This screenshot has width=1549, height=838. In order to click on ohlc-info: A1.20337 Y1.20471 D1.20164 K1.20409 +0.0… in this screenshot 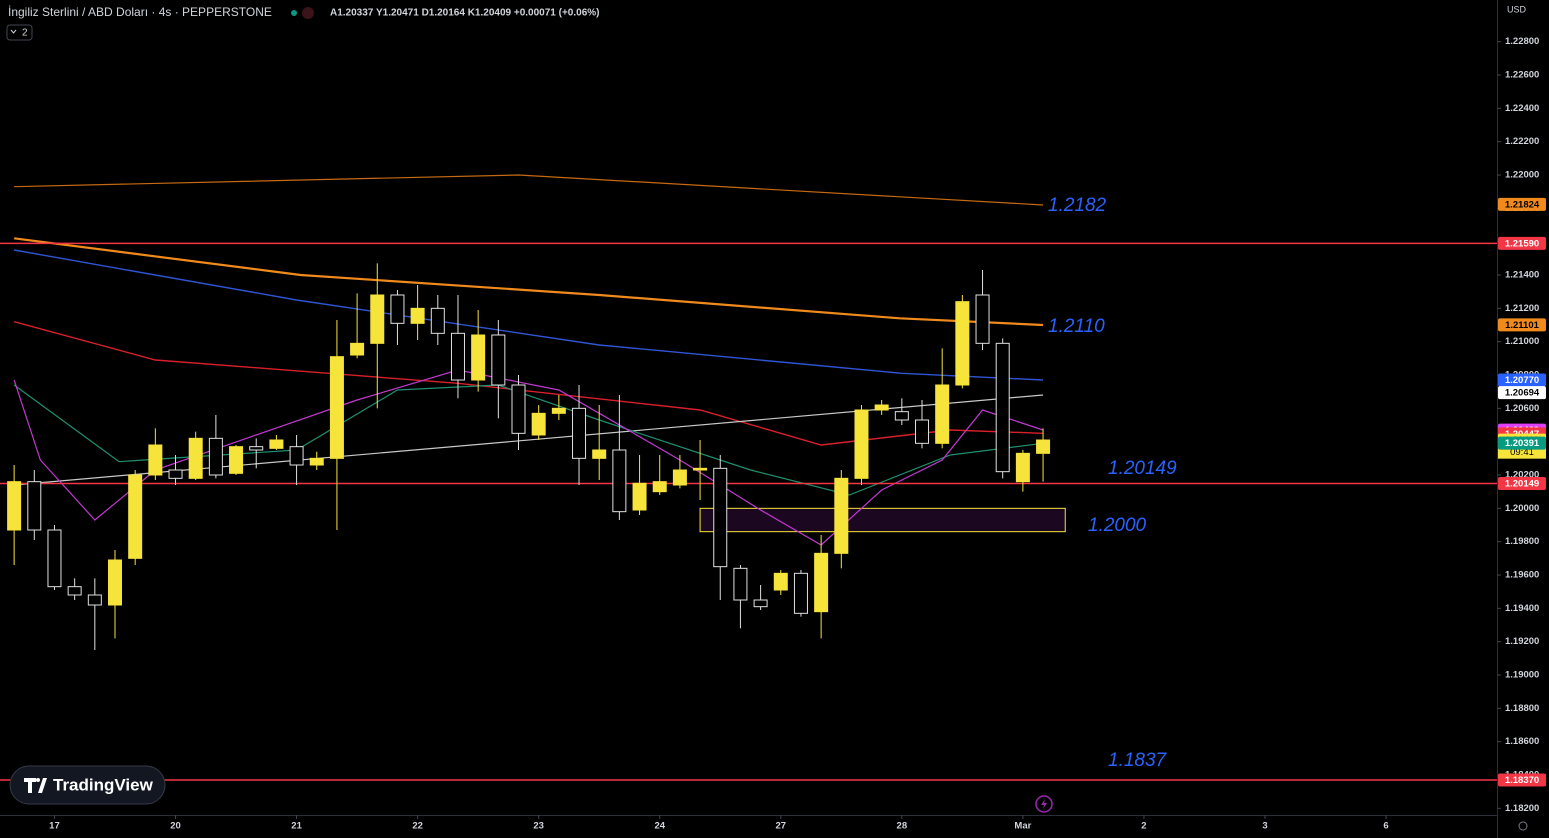, I will do `click(464, 13)`.